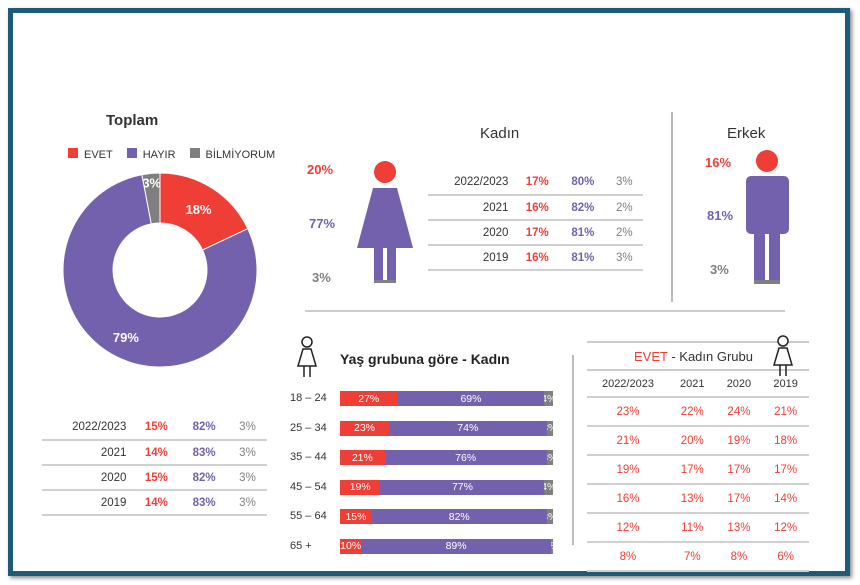 This screenshot has width=860, height=585. What do you see at coordinates (308, 398) in the screenshot?
I see `age-label: 18 – 24` at bounding box center [308, 398].